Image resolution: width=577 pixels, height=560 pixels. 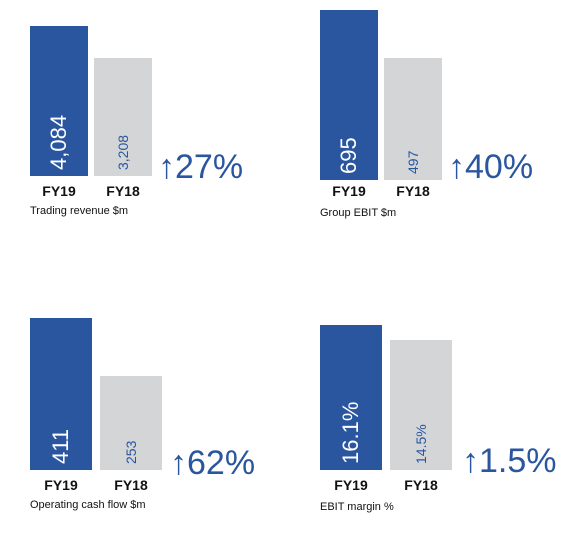 What do you see at coordinates (349, 95) in the screenshot?
I see `bar-fy19: 695` at bounding box center [349, 95].